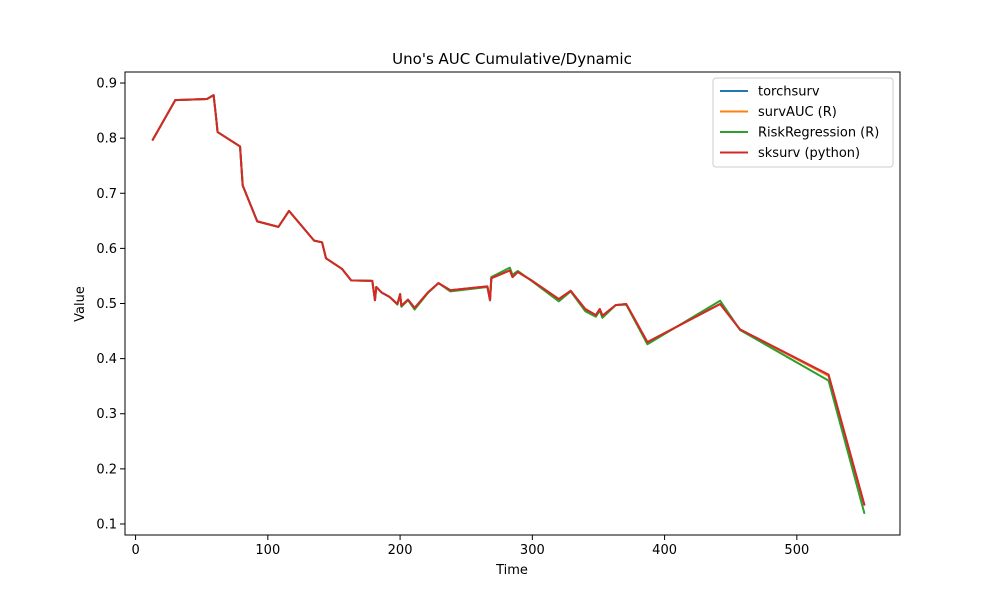 This screenshot has height=600, width=1000. I want to click on y-tick-label: 0.8, so click(106, 139).